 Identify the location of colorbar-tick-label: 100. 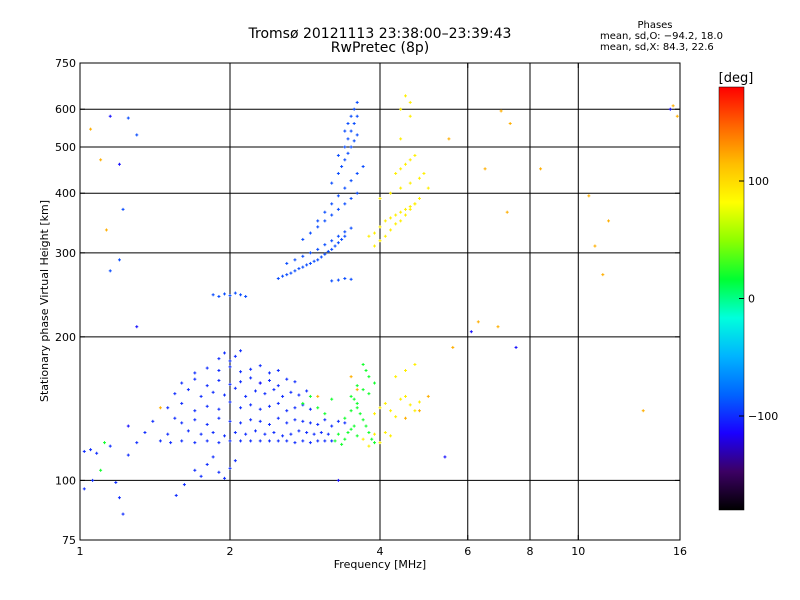
(758, 181).